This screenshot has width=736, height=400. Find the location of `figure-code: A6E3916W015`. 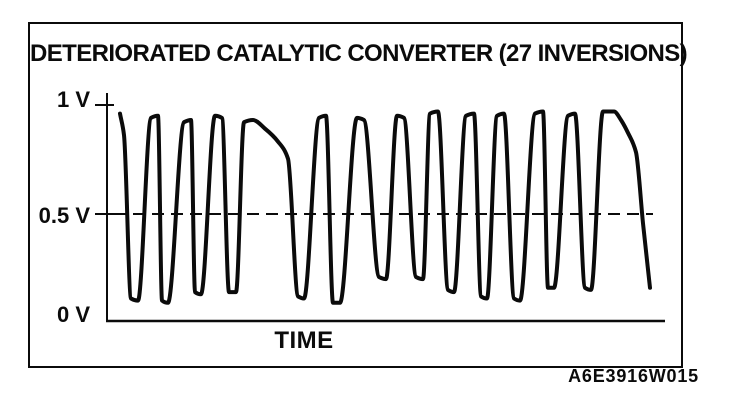

figure-code: A6E3916W015 is located at coordinates (633, 376).